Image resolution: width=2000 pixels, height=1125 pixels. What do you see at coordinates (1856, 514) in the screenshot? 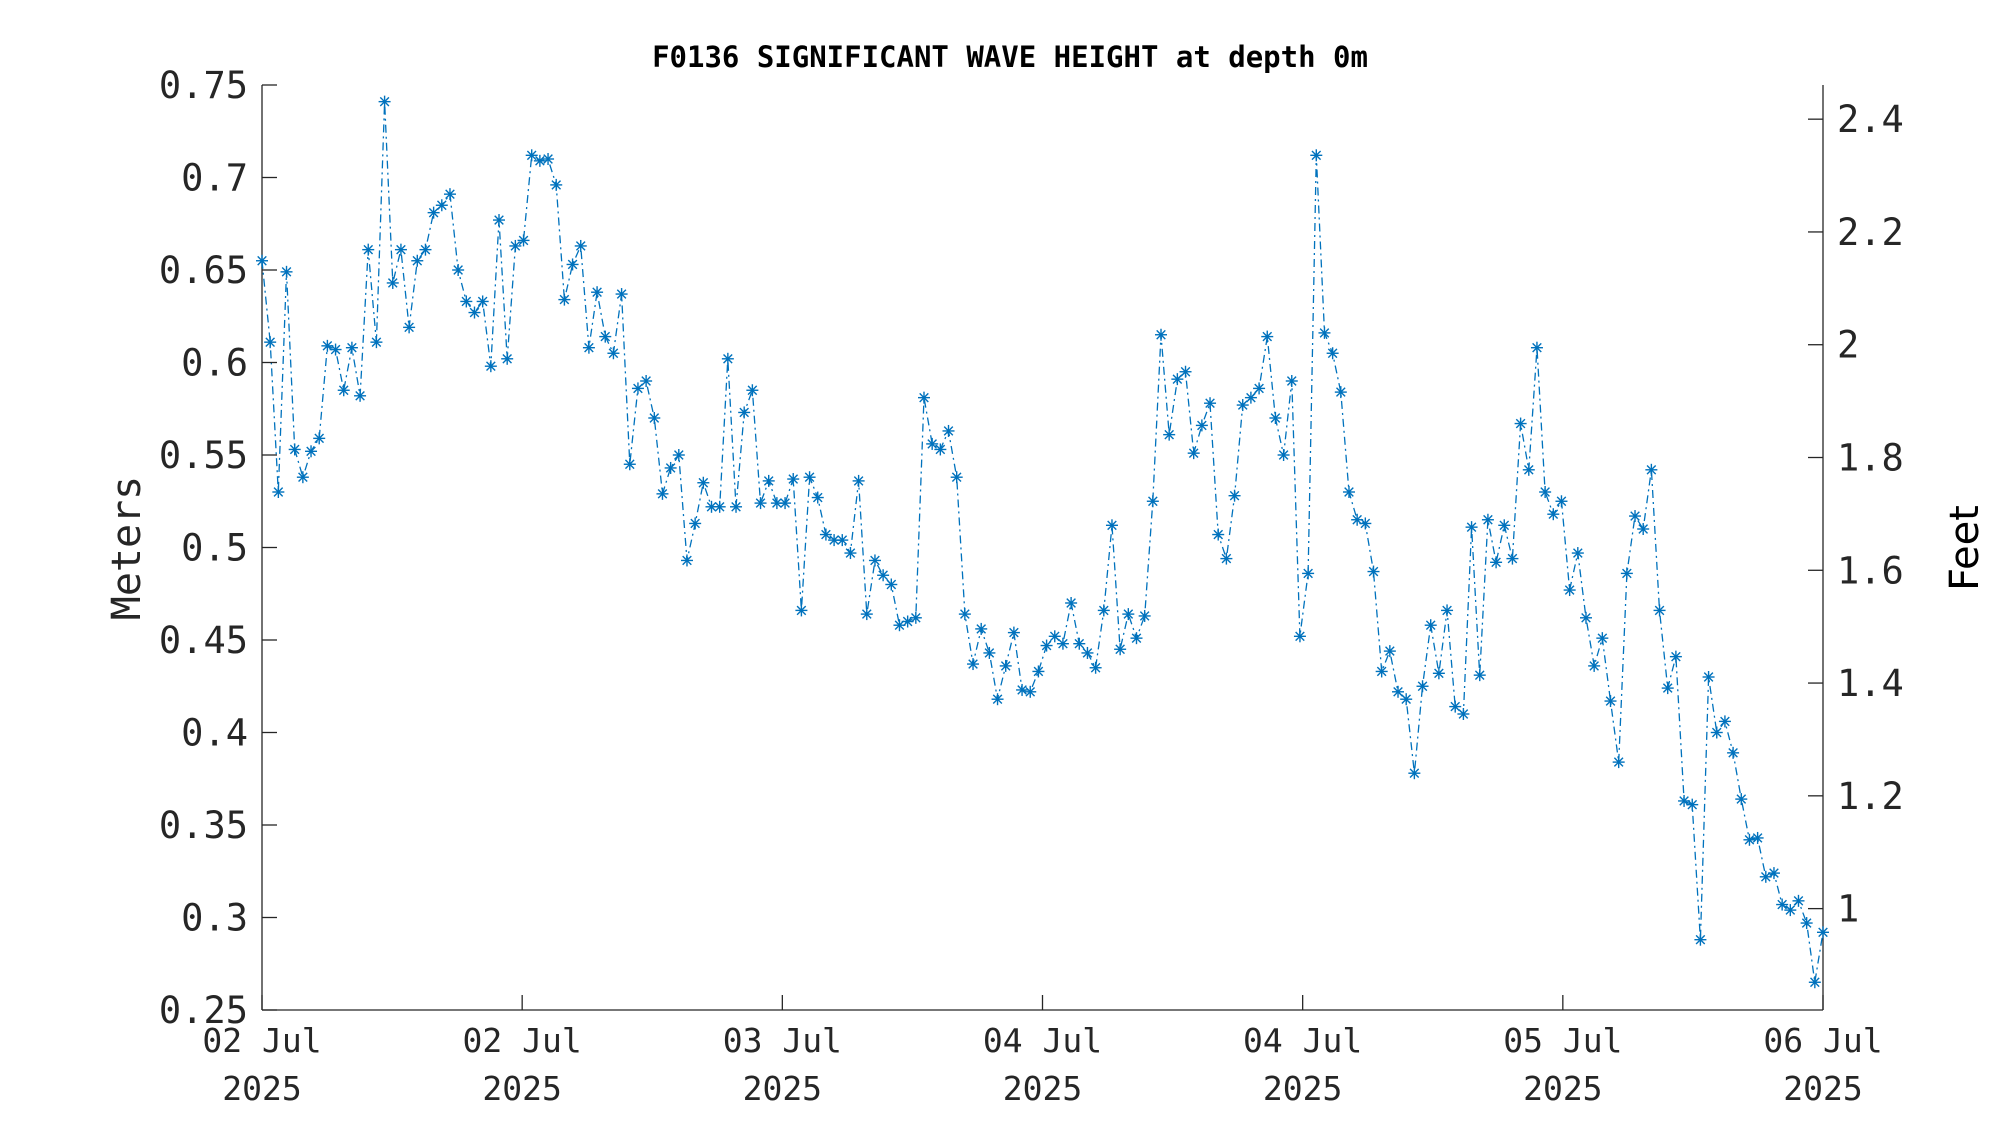
I see `right-y-ticks: 1 1.2 1.4 1.6 1.8 2 2.2 2.4` at bounding box center [1856, 514].